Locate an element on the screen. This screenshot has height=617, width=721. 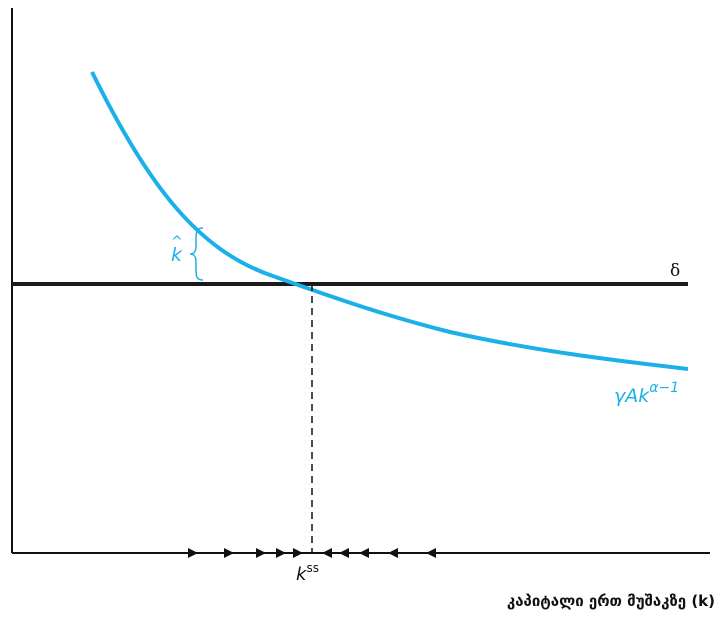
kss-label: kss is located at coordinates (307, 573).